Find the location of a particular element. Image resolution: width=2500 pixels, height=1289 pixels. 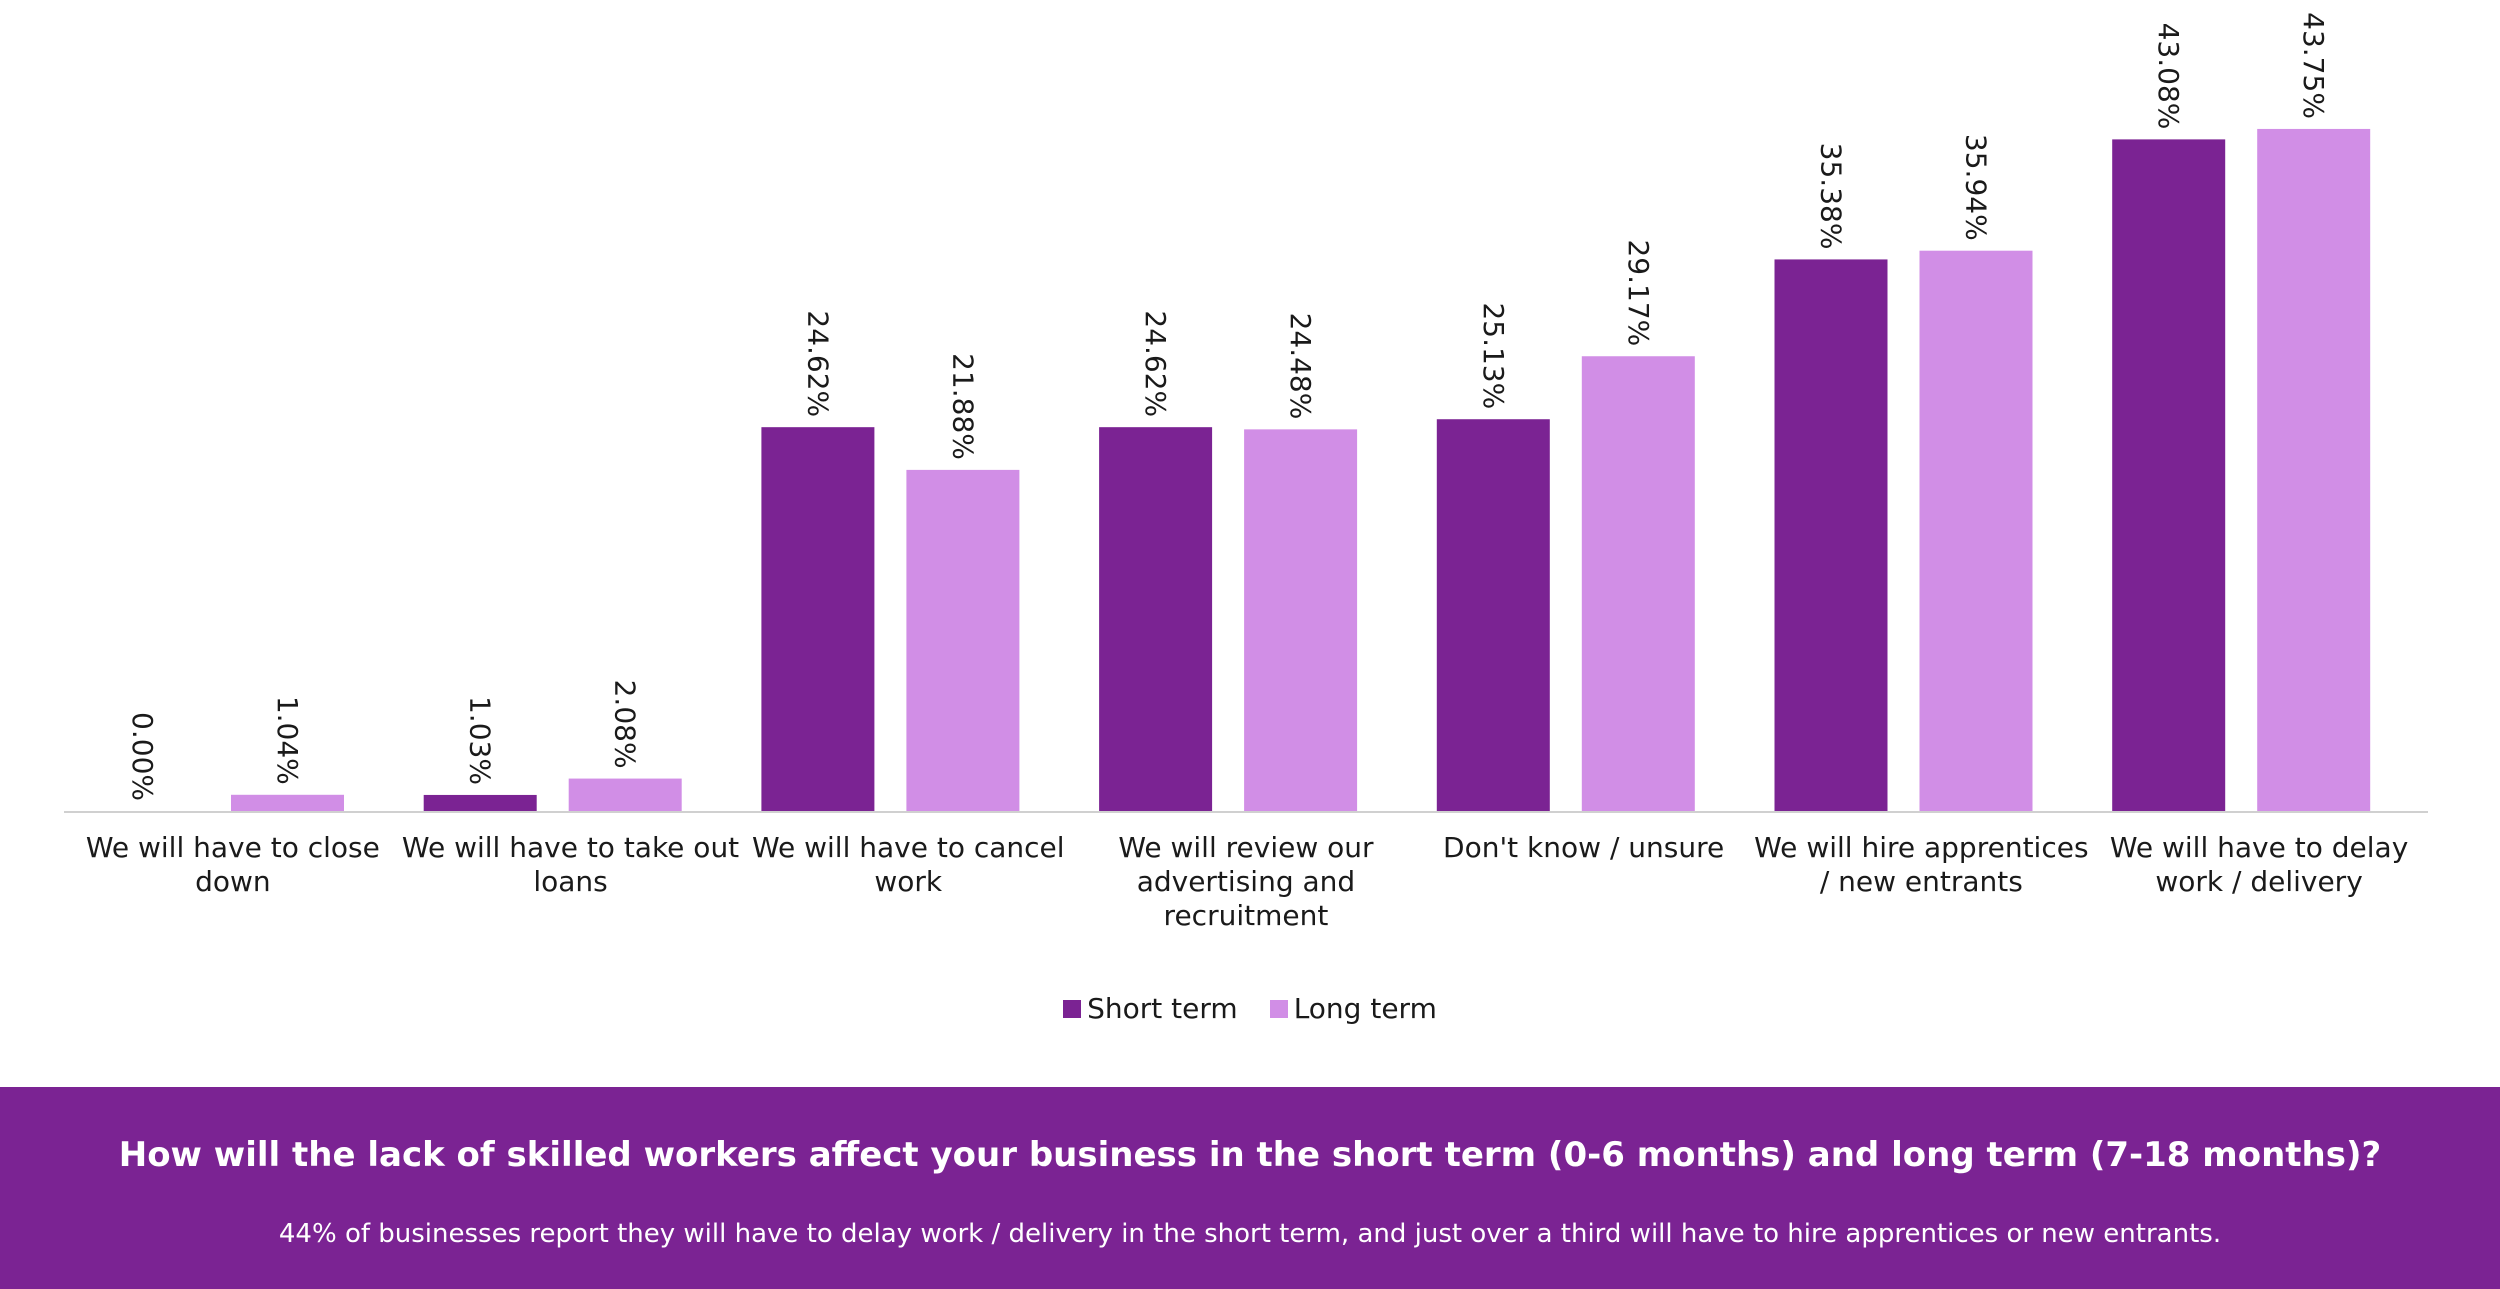

data-label-short-0: 0.00% is located at coordinates (142, 756).